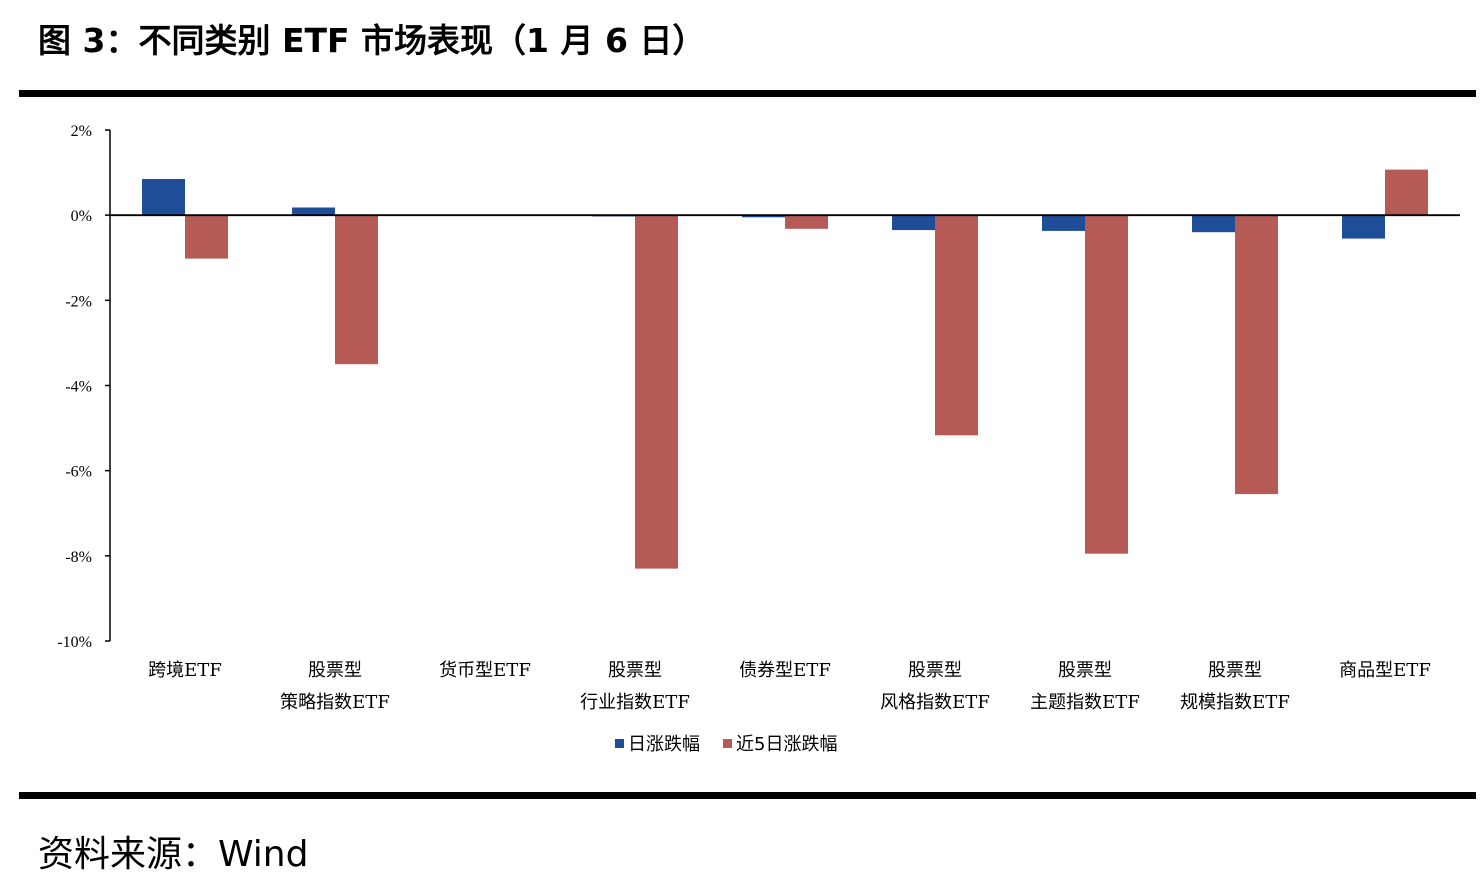 The height and width of the screenshot is (884, 1482). Describe the element at coordinates (81, 131) in the screenshot. I see `y-tick-label: 2%` at that location.